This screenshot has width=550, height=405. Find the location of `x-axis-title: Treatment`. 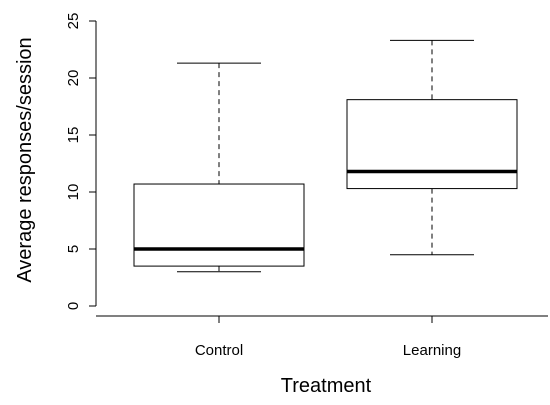

x-axis-title: Treatment is located at coordinates (326, 386).